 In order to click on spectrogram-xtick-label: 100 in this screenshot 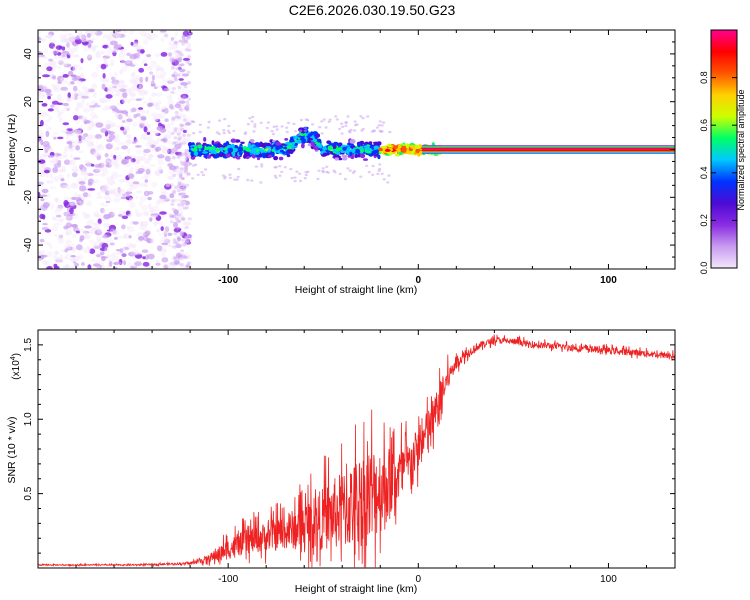, I will do `click(608, 280)`.